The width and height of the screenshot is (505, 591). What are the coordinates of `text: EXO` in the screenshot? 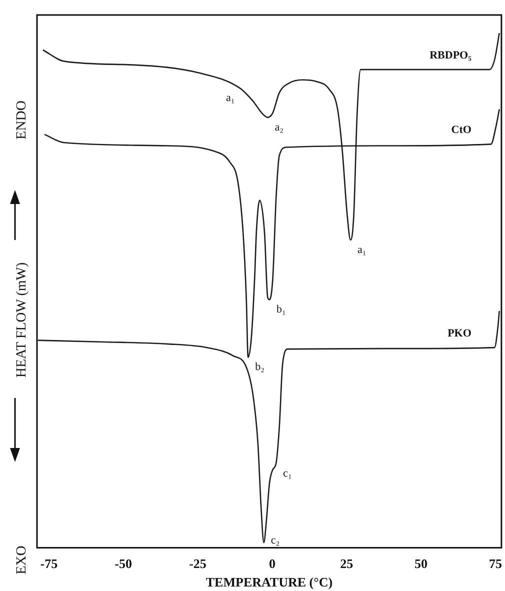 It's located at (22, 560).